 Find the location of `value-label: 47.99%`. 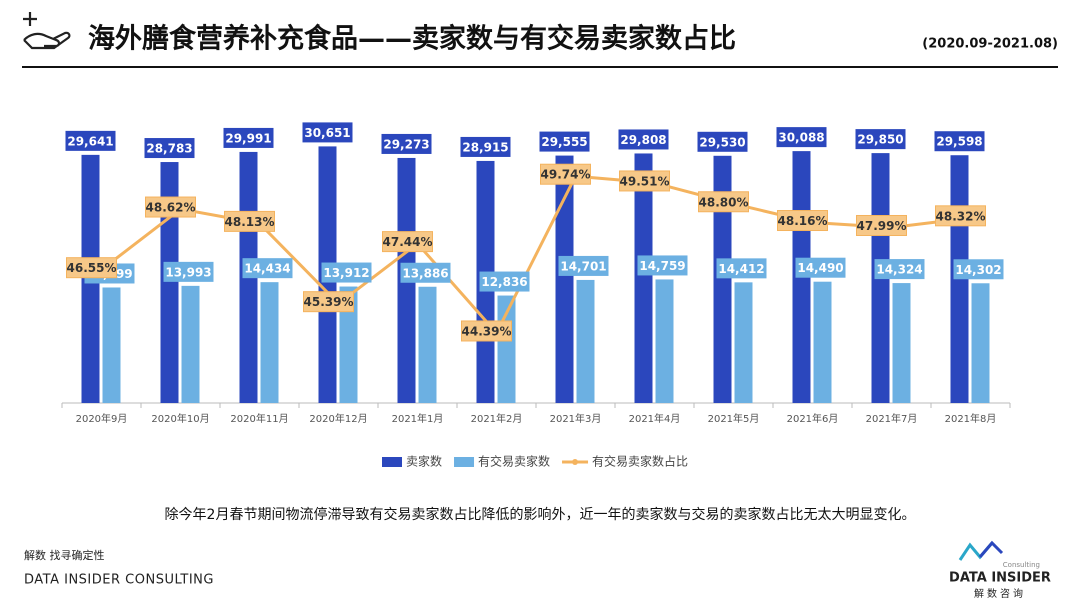

value-label: 47.99% is located at coordinates (882, 226).